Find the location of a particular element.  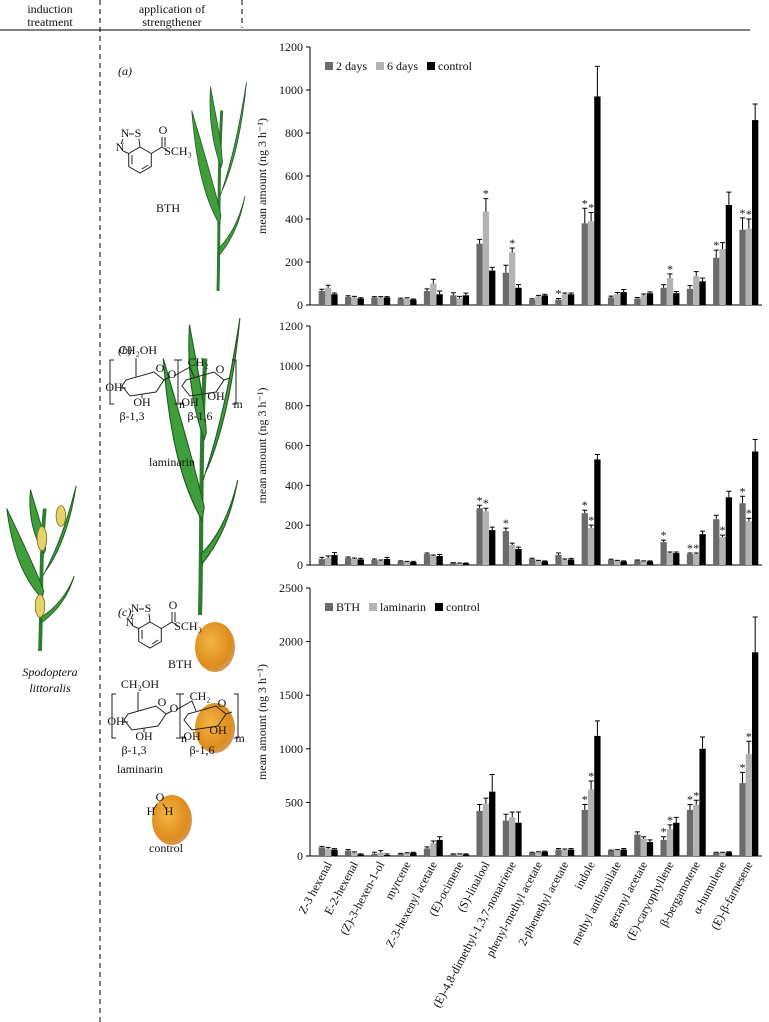

header: application of is located at coordinates (172, 9).